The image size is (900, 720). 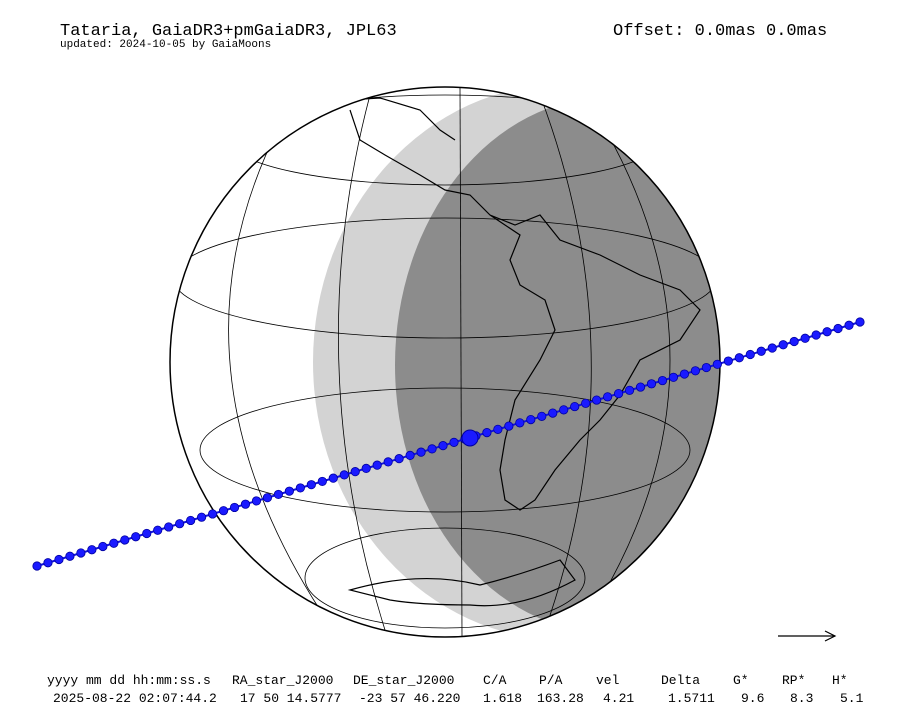 What do you see at coordinates (618, 698) in the screenshot?
I see `table-cell: 4.21` at bounding box center [618, 698].